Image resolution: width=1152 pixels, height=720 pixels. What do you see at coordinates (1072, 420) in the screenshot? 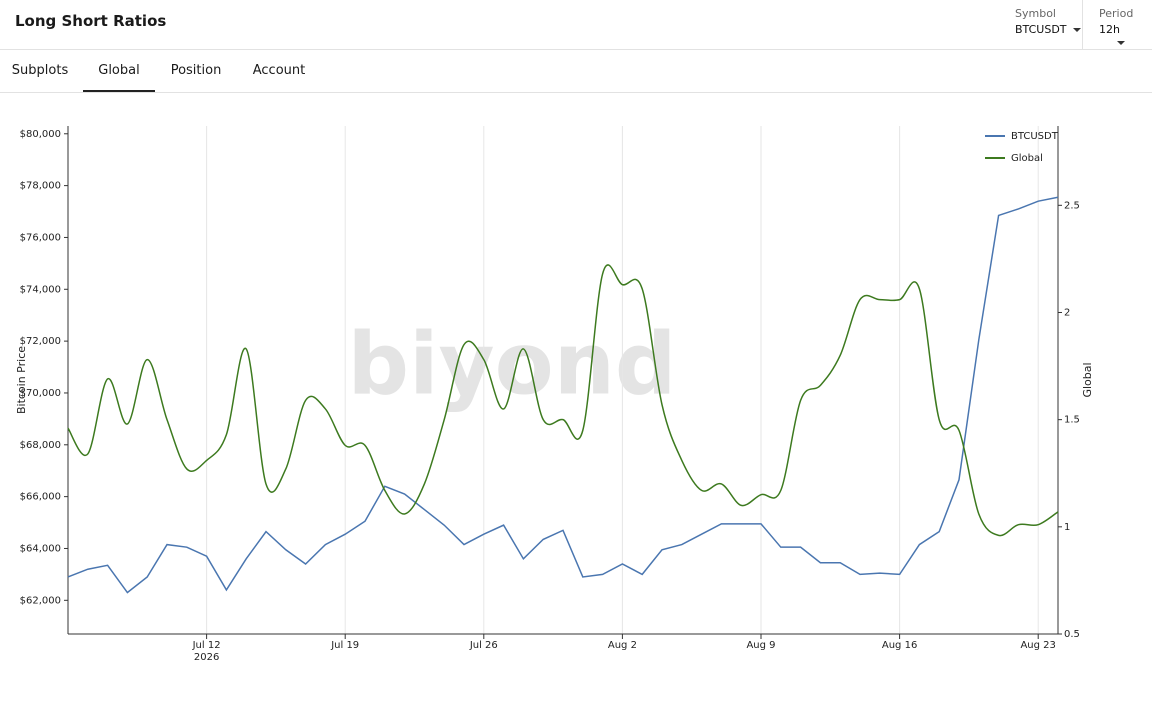
I see `y2-tick-label: 1.5` at bounding box center [1072, 420].